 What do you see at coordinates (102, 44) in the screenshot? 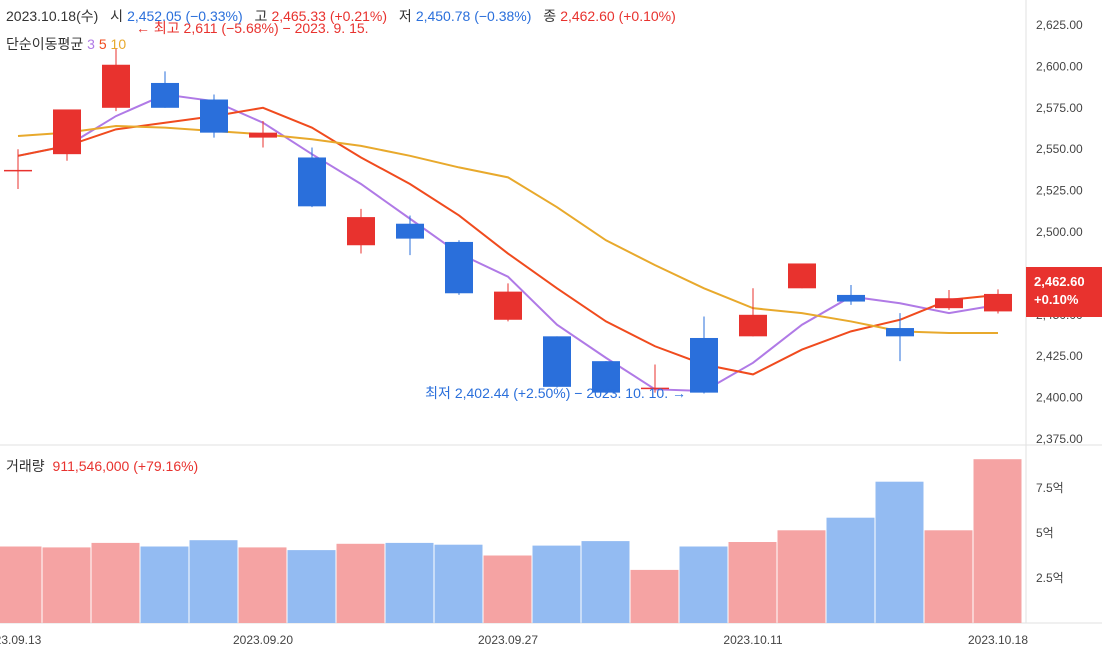
I see `ma-period-5: 5` at bounding box center [102, 44].